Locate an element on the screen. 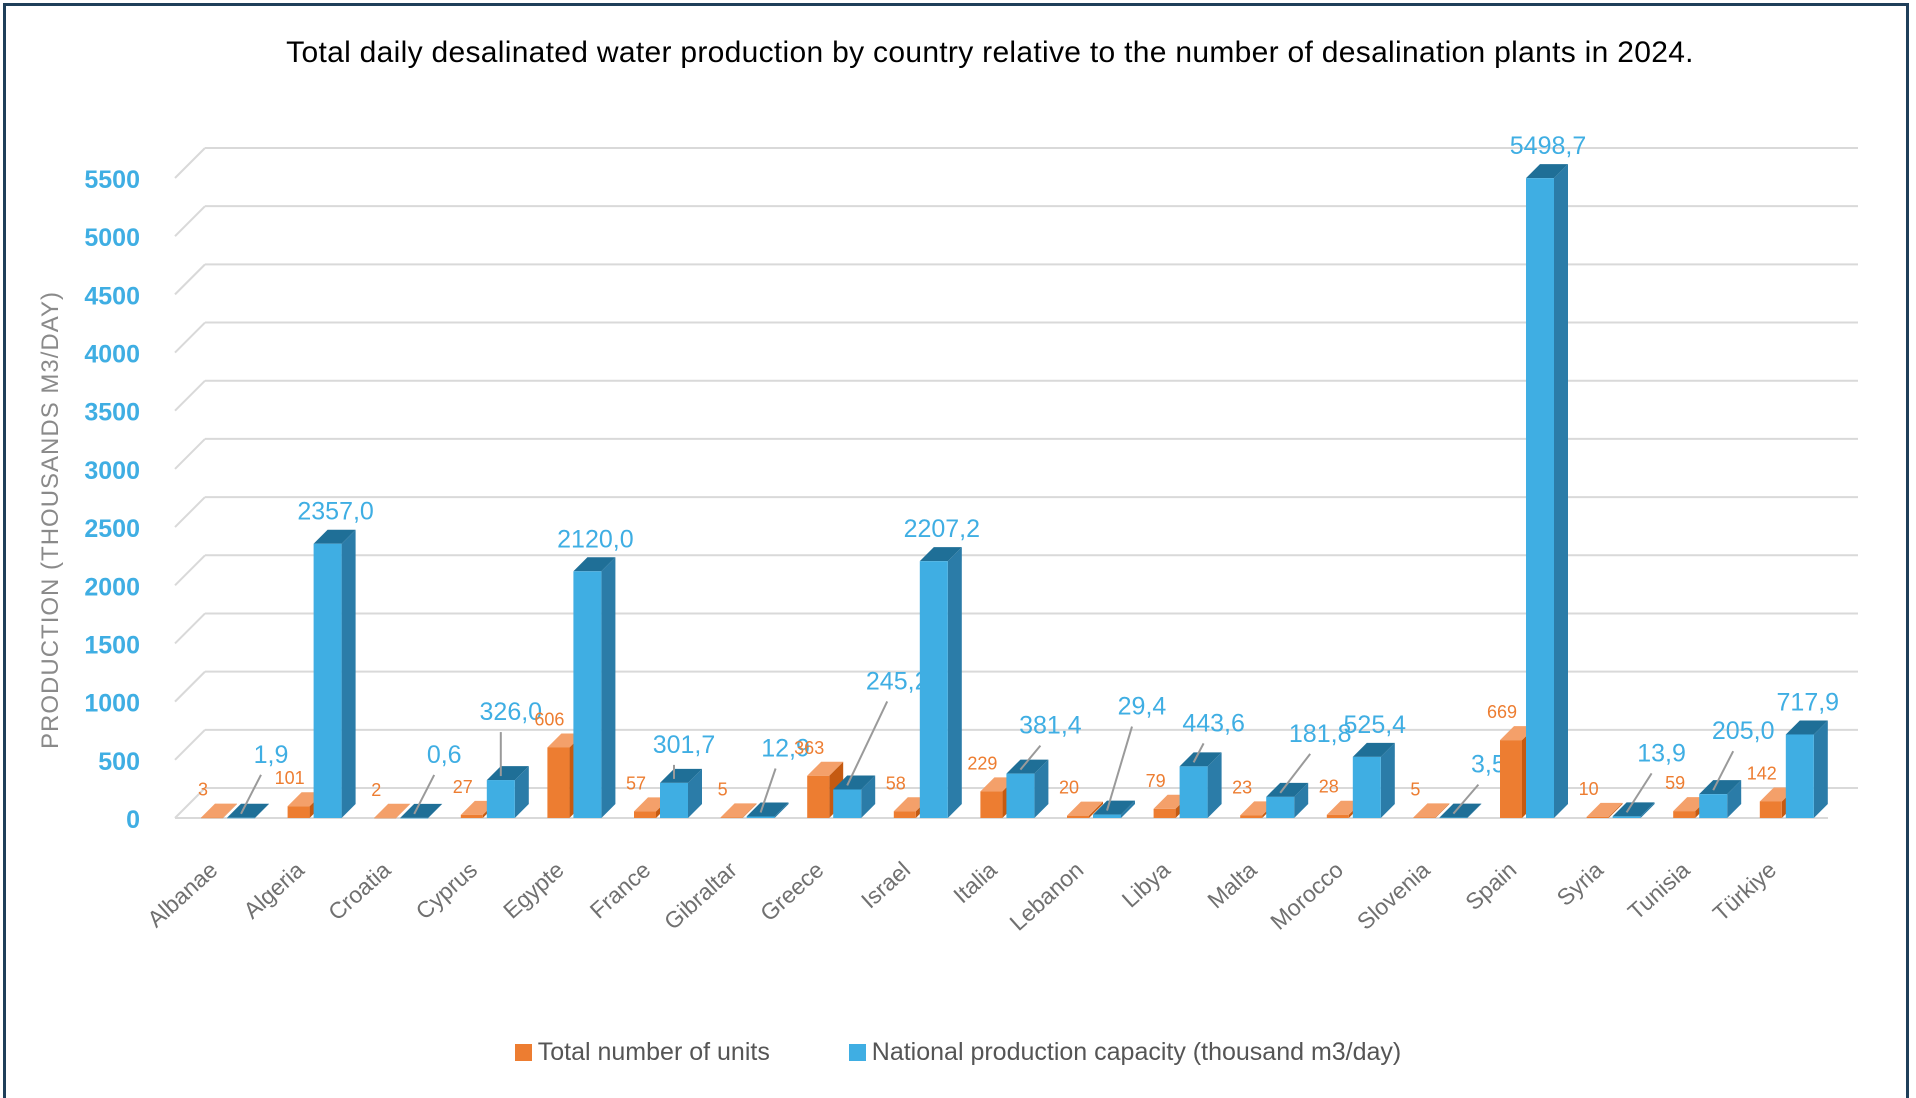 The width and height of the screenshot is (1916, 1098). data-label-capacity: 205,0 is located at coordinates (1743, 731).